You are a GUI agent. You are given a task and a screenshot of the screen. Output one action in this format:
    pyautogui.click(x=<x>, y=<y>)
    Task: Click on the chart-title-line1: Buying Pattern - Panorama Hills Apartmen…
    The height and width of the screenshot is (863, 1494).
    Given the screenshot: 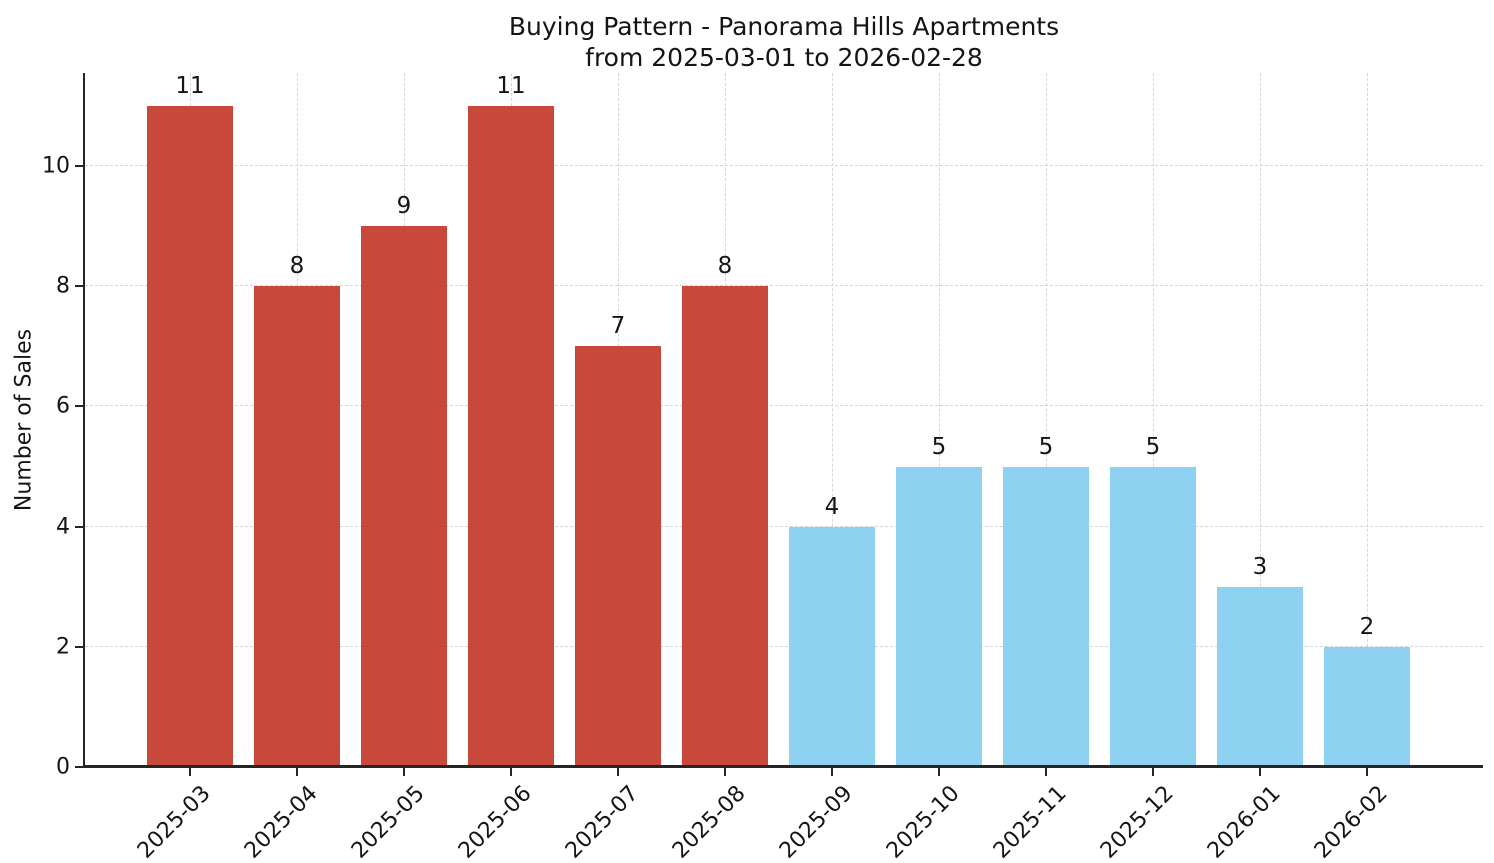 What is the action you would take?
    pyautogui.click(x=784, y=26)
    